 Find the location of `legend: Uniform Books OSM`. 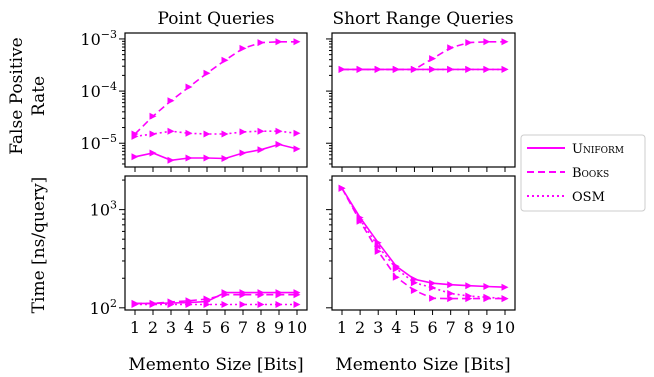

legend: Uniform Books OSM is located at coordinates (583, 173).